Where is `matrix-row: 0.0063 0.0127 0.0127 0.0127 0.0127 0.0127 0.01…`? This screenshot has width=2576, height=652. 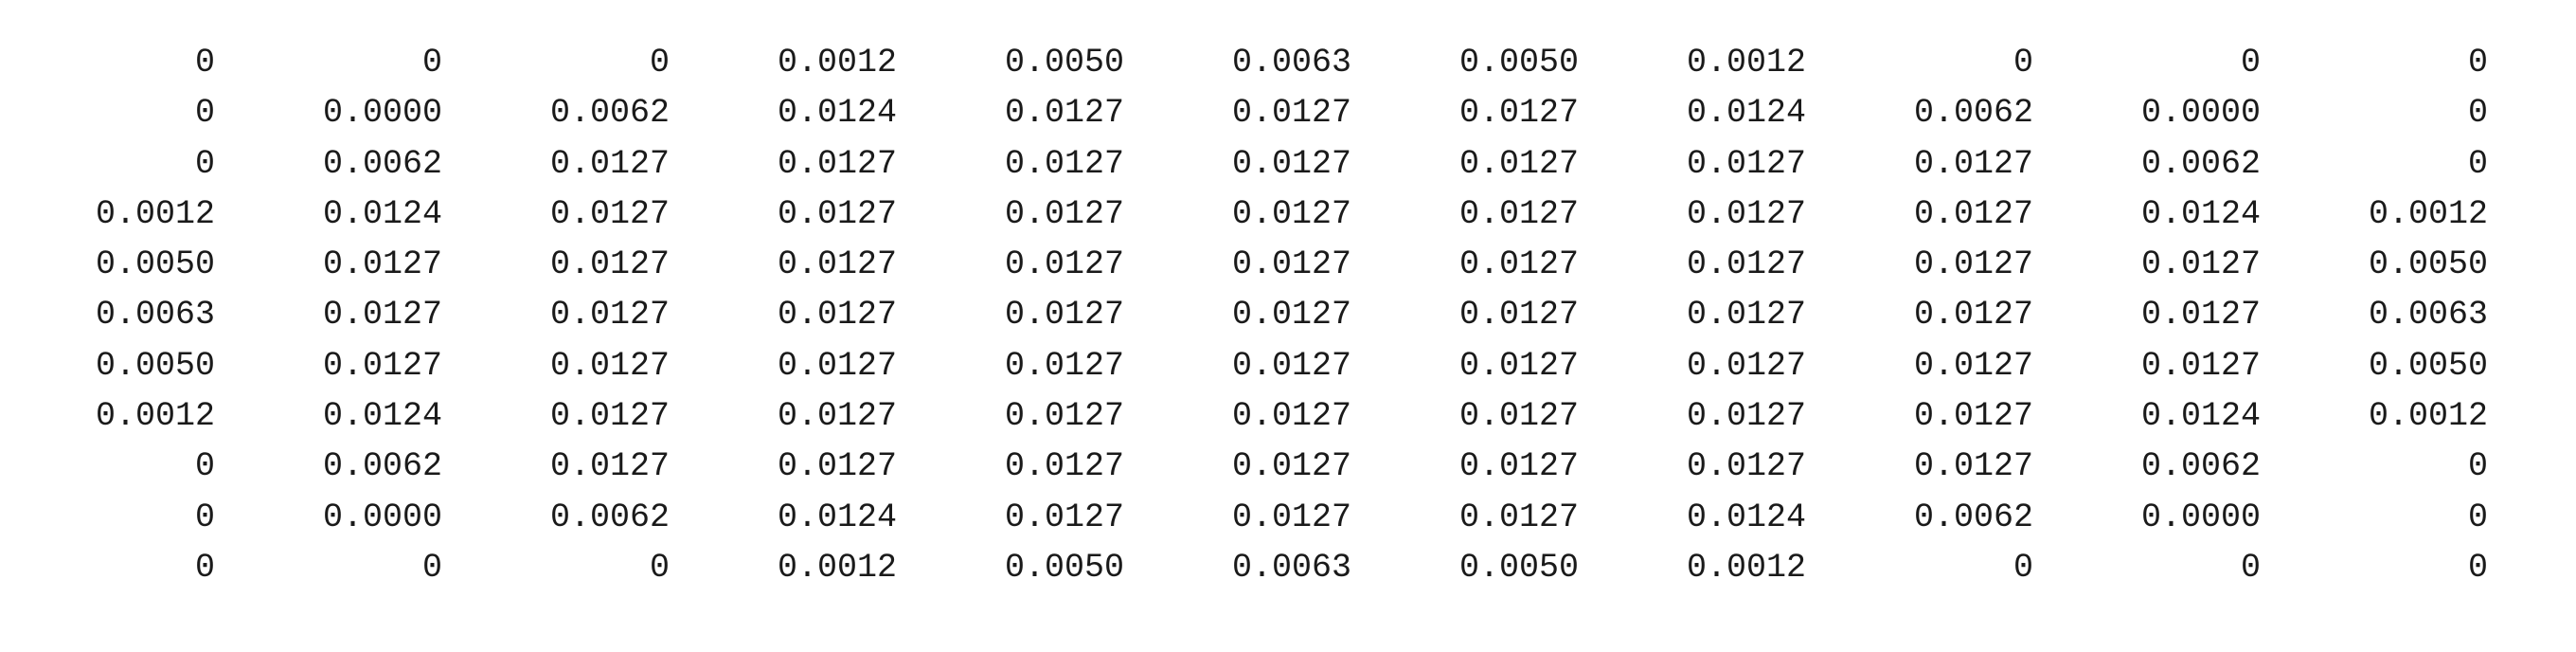 matrix-row: 0.0063 0.0127 0.0127 0.0127 0.0127 0.0127 0.01… is located at coordinates (1288, 315).